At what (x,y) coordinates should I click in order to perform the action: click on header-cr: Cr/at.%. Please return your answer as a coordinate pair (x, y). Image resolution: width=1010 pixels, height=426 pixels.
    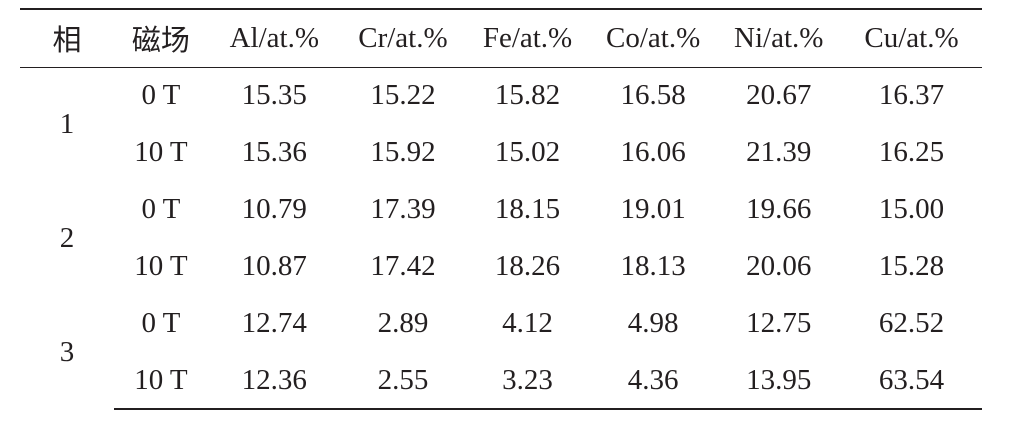
    Looking at the image, I should click on (403, 38).